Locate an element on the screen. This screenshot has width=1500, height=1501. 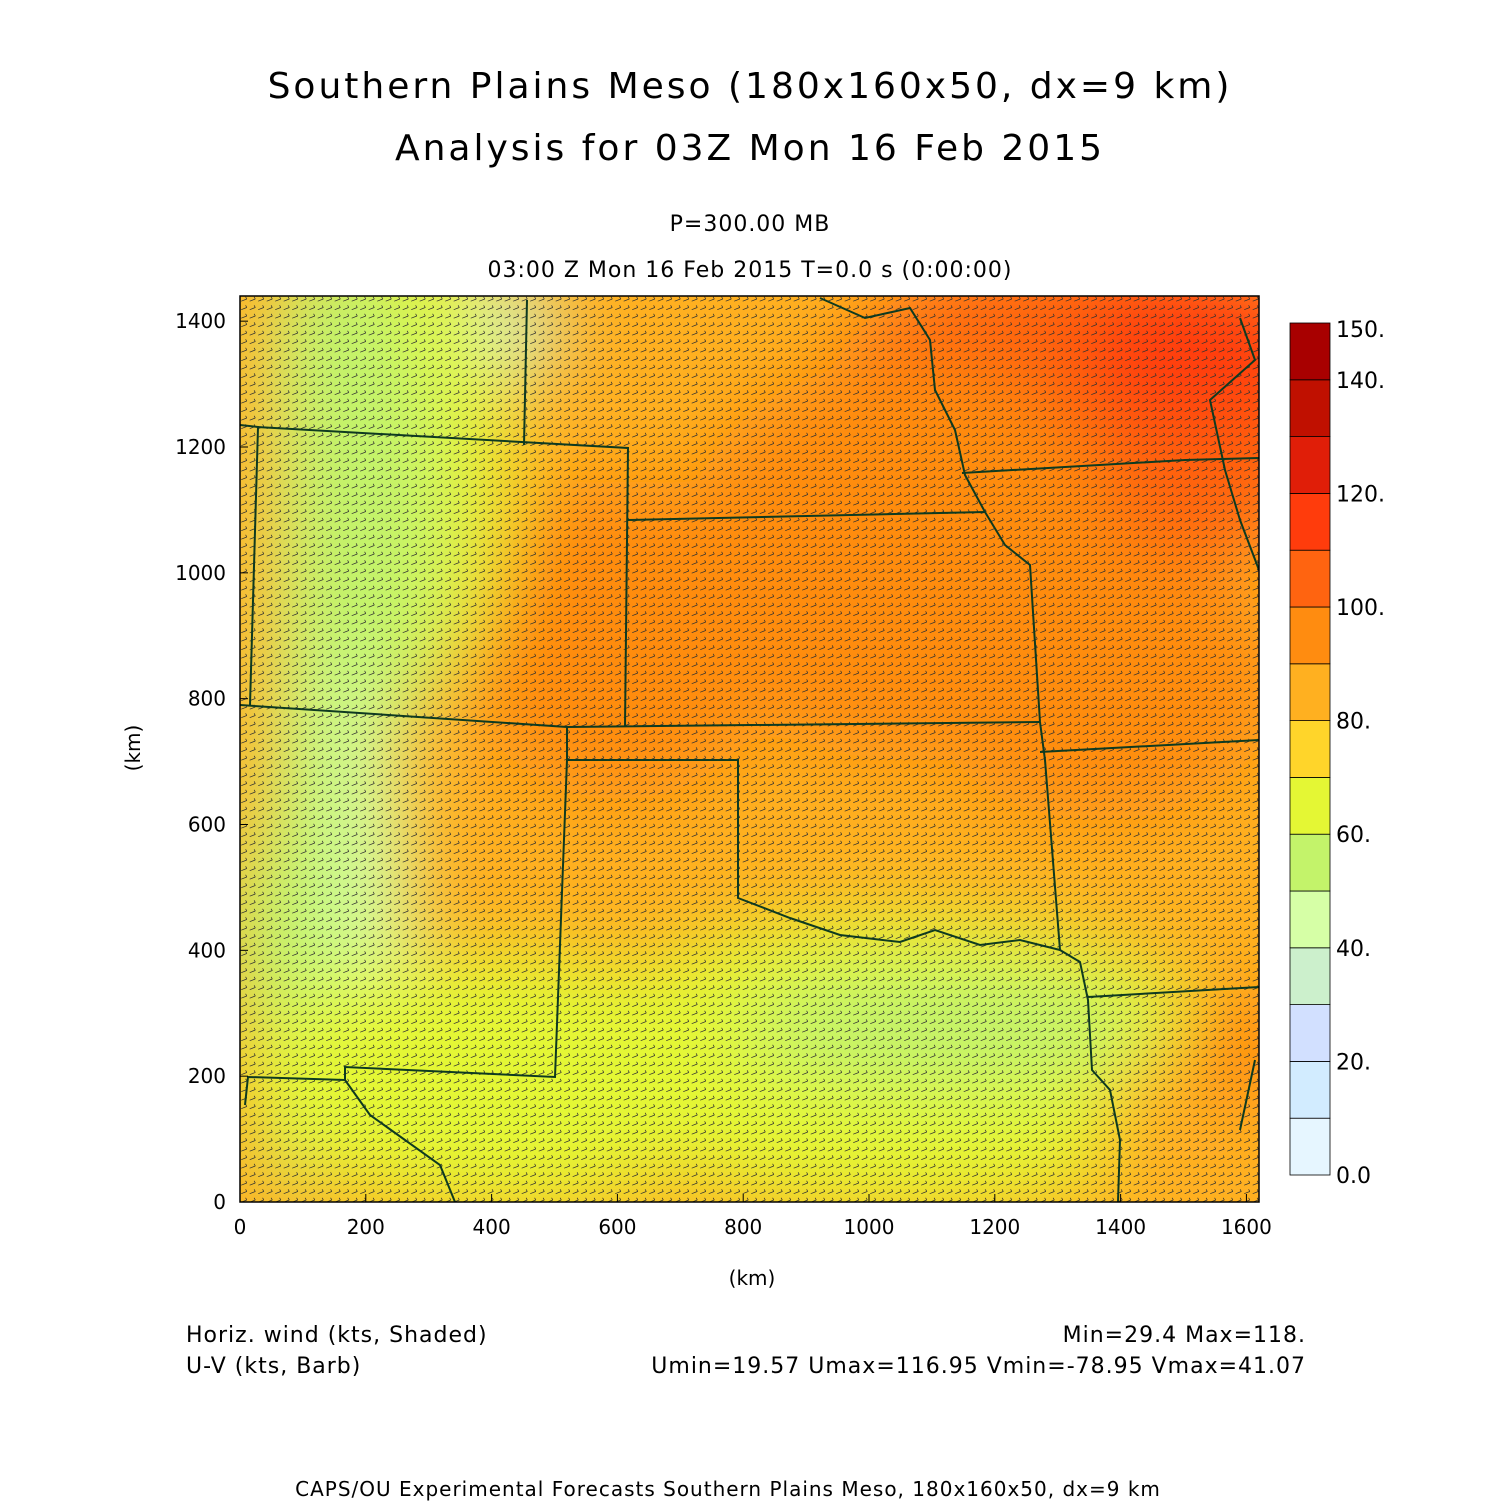
x-axis: 0 200 400 600 800 1000 1200 1400 1600 is located at coordinates (753, 1216).